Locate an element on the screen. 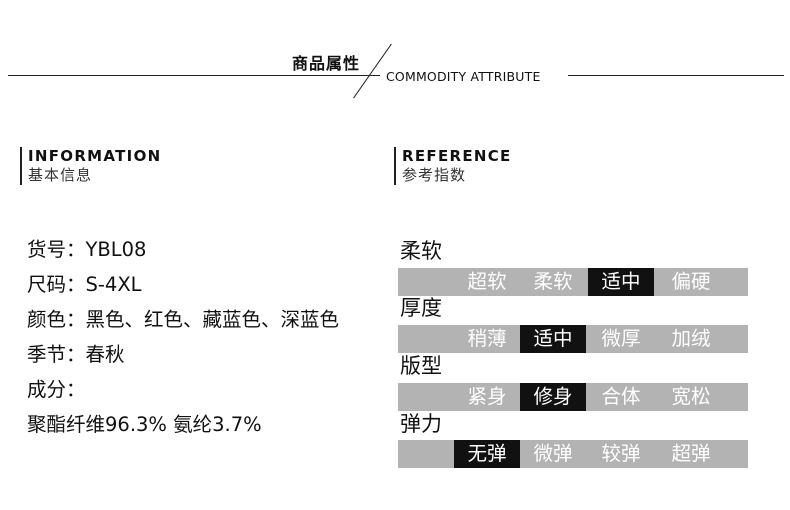 Image resolution: width=790 pixels, height=510 pixels. ref-softness-option-2: 柔软 is located at coordinates (553, 281).